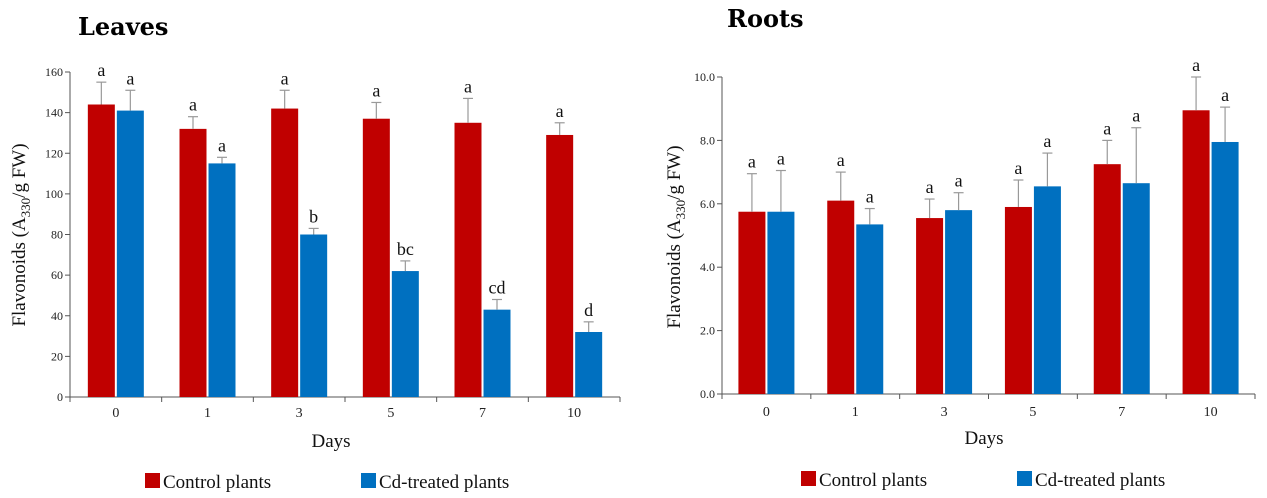  Describe the element at coordinates (60, 397) in the screenshot. I see `y-tick-label: 0` at that location.